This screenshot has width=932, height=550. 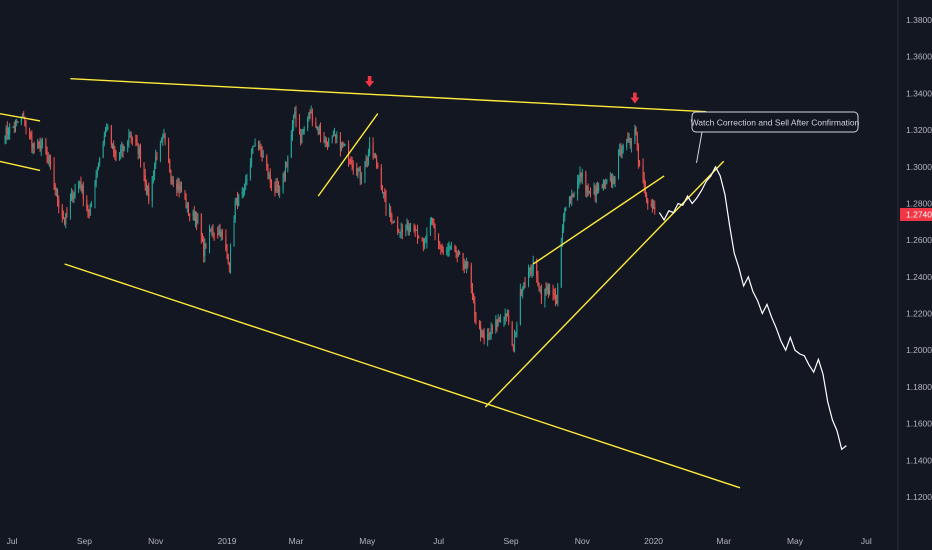 I want to click on y-tick-label: 1.38000, so click(x=919, y=20).